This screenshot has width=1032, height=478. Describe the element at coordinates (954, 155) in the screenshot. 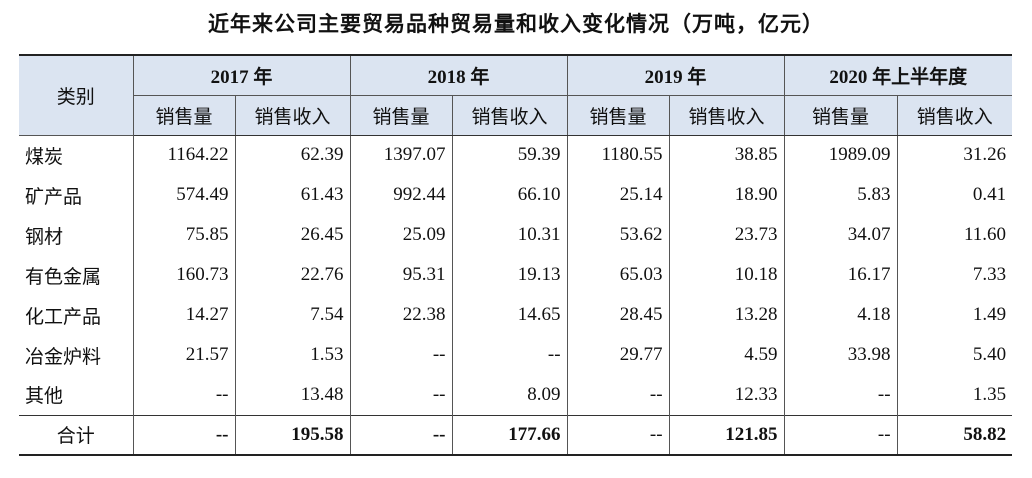

I see `cell-revenue: 31.26` at that location.